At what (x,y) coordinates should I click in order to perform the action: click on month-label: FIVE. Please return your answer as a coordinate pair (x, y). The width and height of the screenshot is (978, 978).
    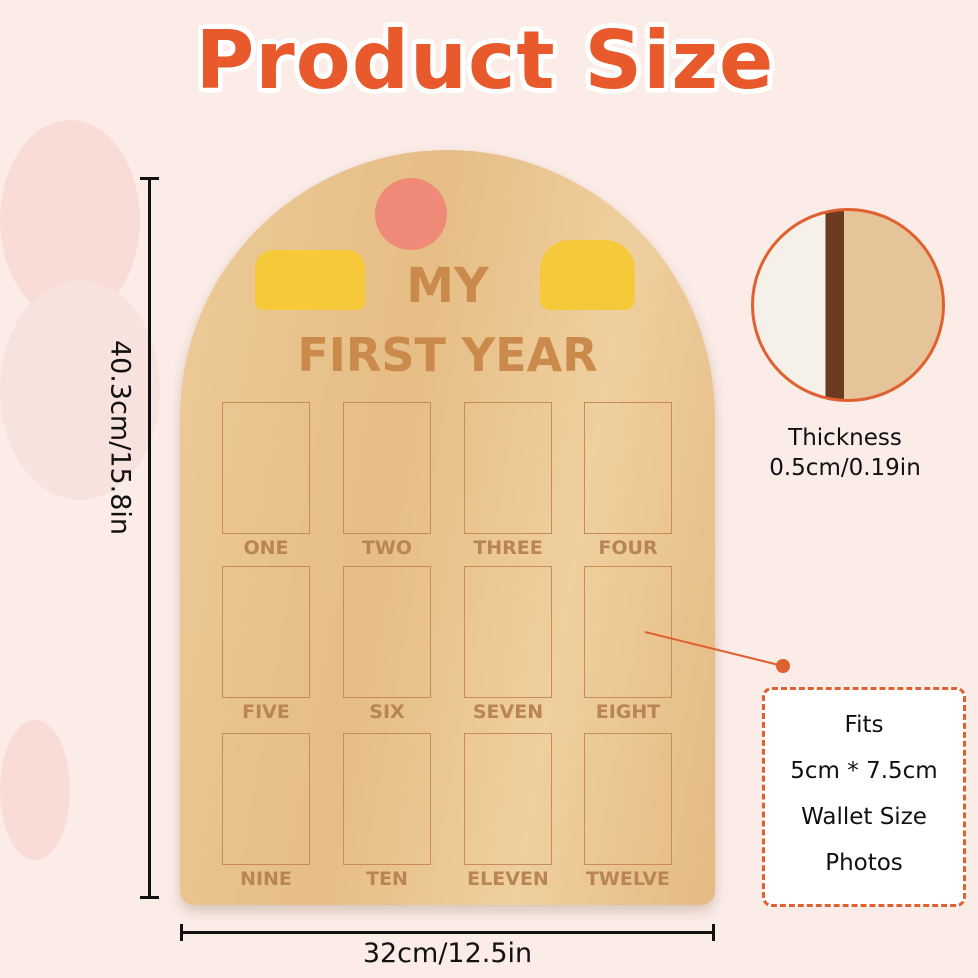
    Looking at the image, I should click on (266, 712).